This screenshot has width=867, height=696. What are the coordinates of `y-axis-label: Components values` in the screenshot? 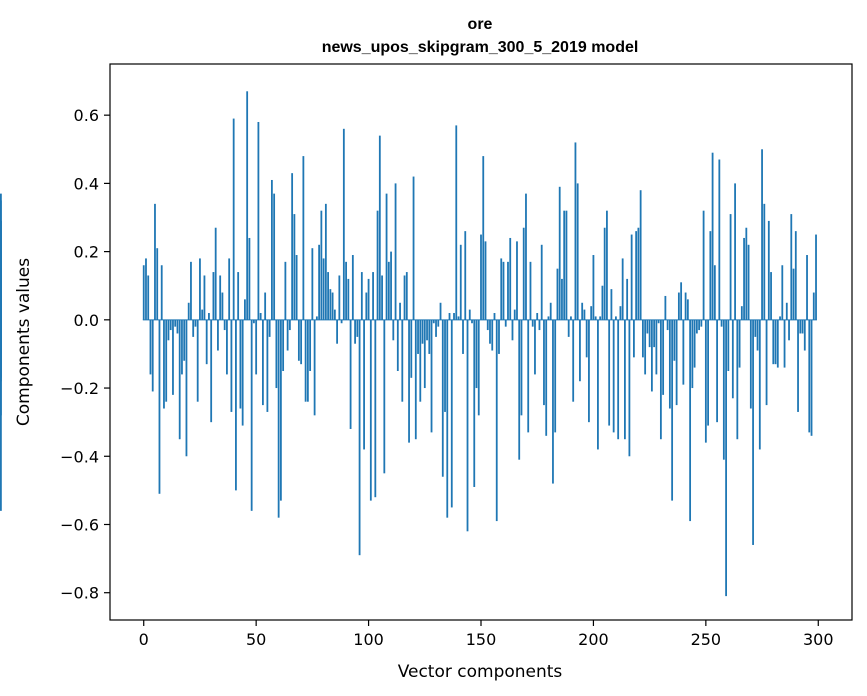 It's located at (24, 342).